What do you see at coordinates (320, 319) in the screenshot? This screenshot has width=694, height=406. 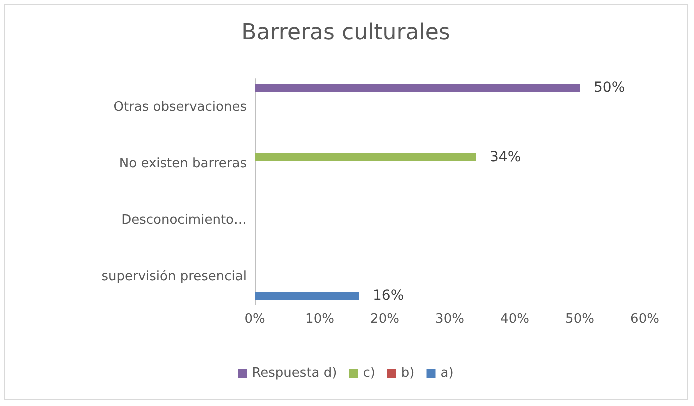 I see `x-tick-label: 10%` at bounding box center [320, 319].